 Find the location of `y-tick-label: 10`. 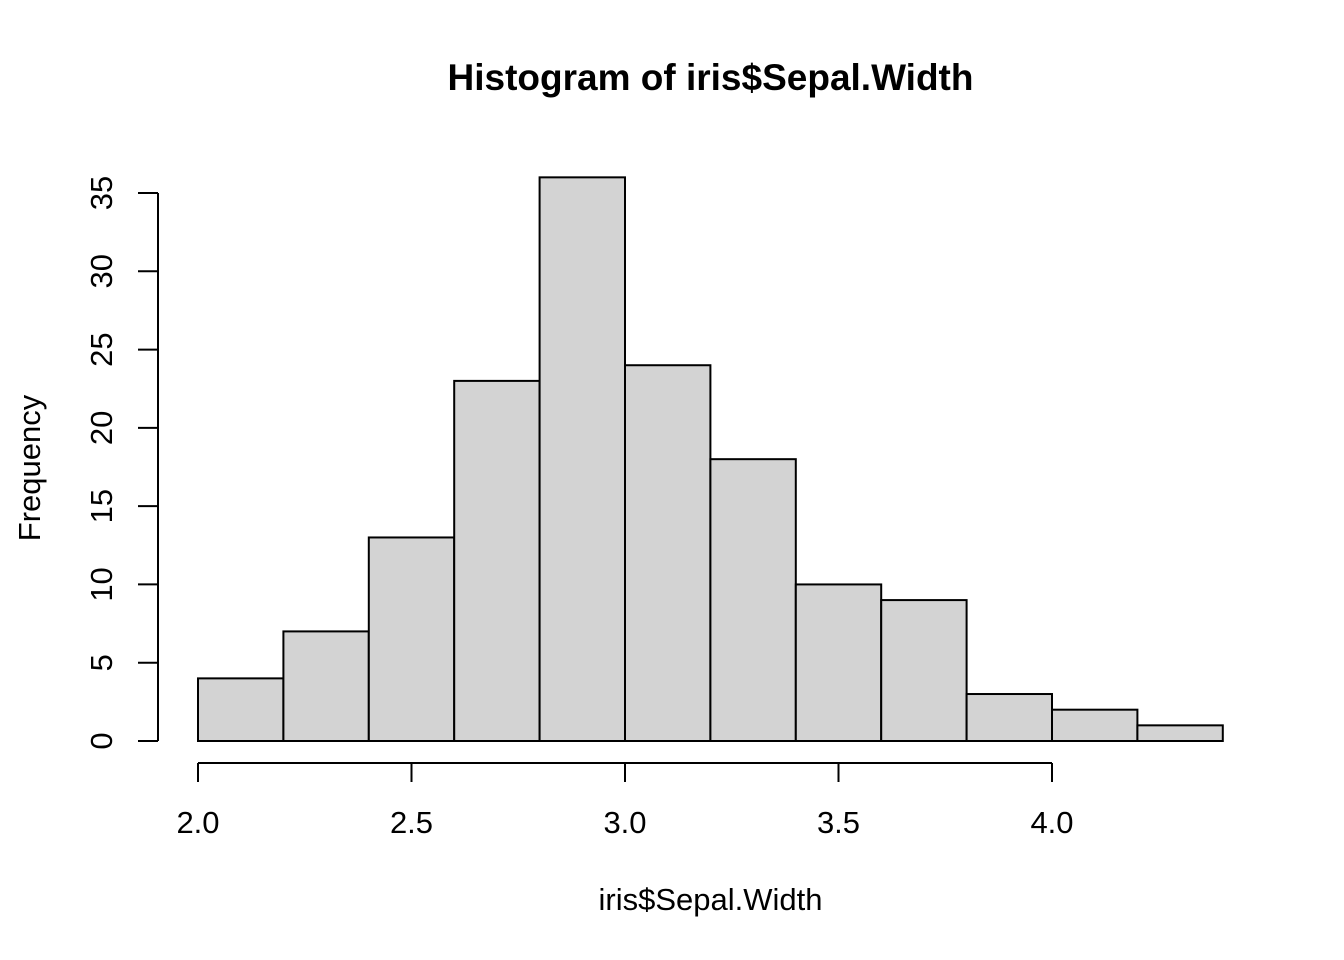

y-tick-label: 10 is located at coordinates (101, 584).